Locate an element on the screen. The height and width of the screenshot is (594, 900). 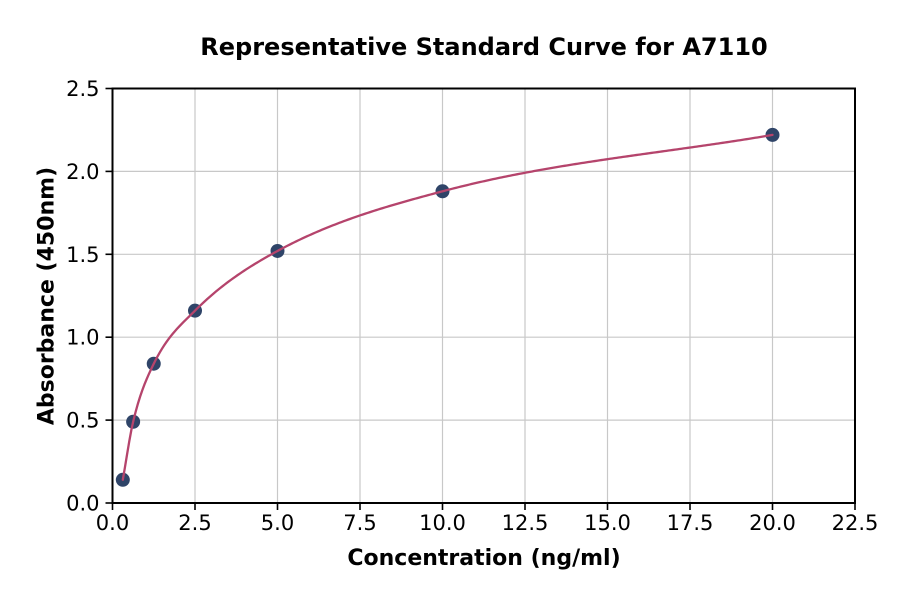
x-tick-label: 0.0 is located at coordinates (112, 523).